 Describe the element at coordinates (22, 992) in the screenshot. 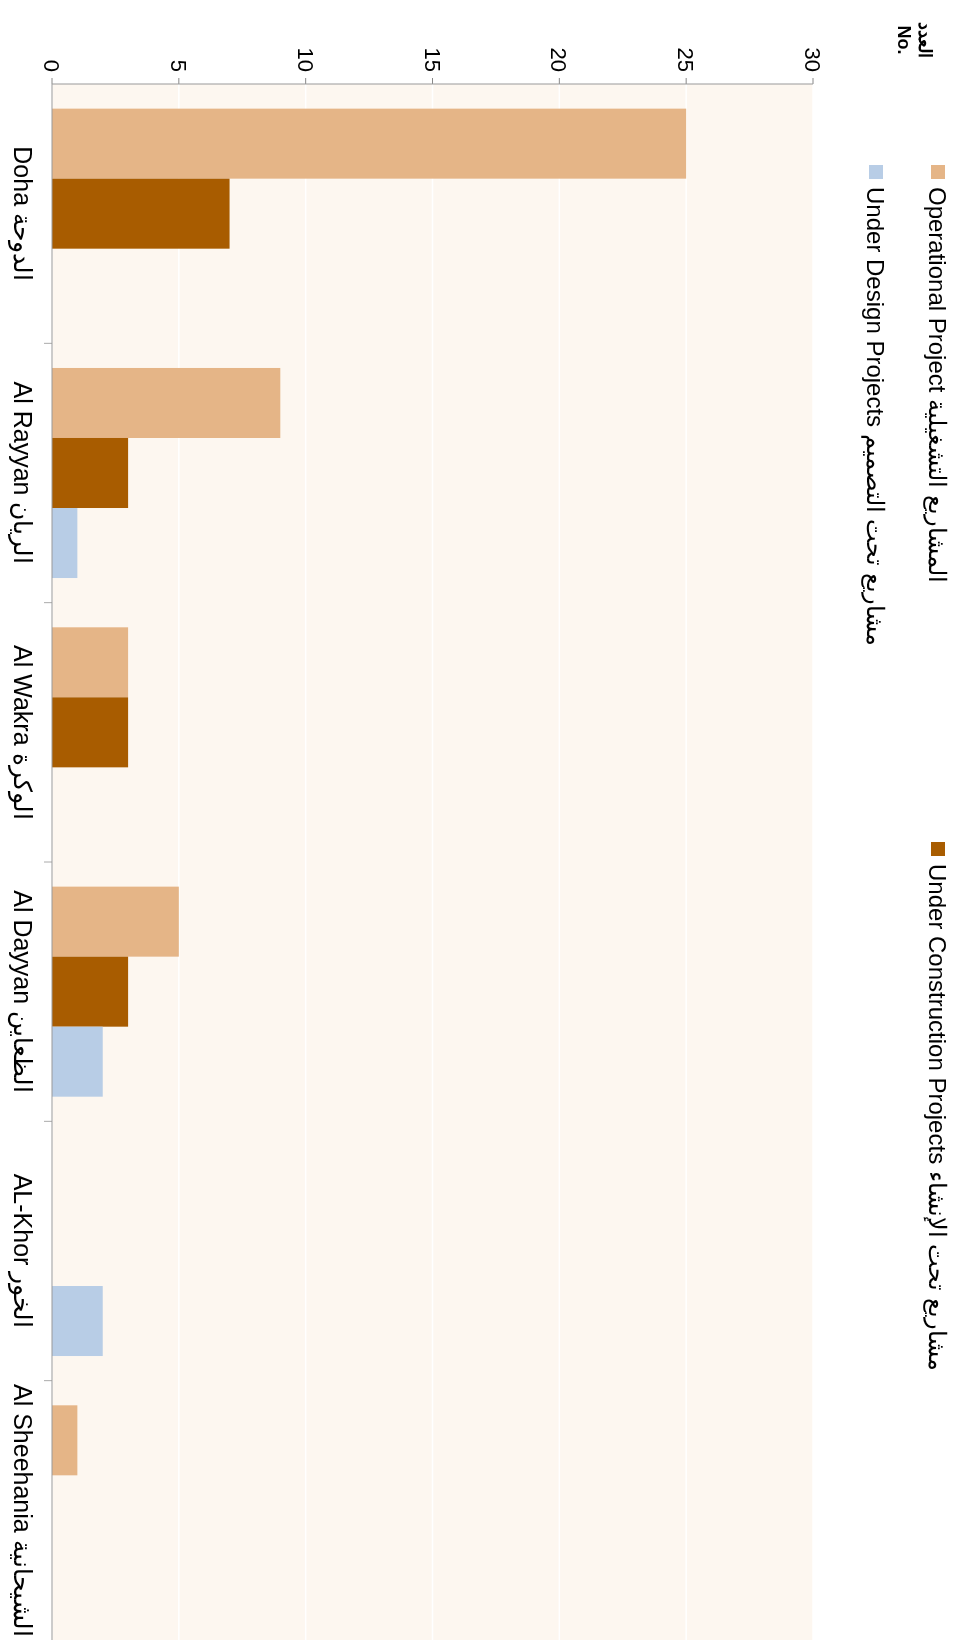

I see `y-tick-label: Al Dayyan الظعاين` at that location.